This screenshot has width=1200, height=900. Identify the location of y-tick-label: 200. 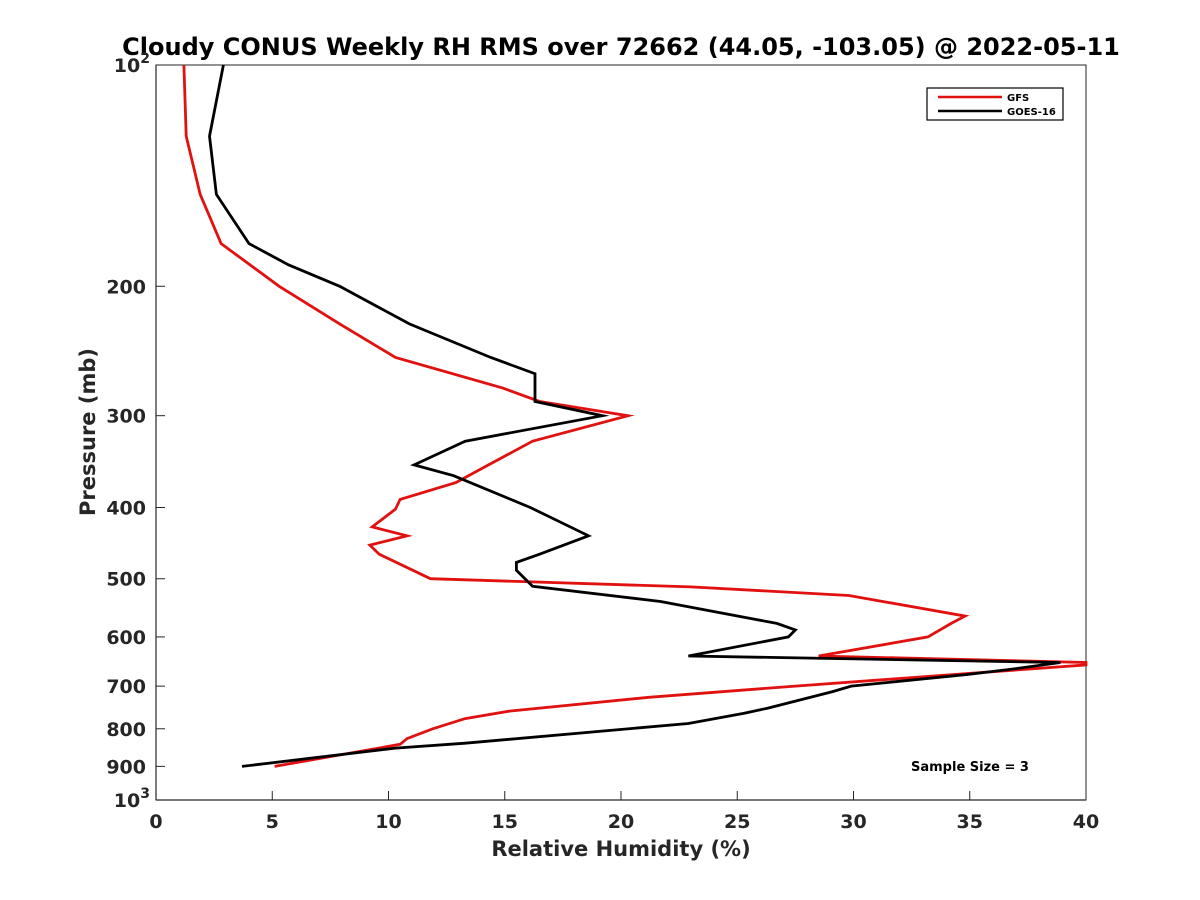
(126, 287).